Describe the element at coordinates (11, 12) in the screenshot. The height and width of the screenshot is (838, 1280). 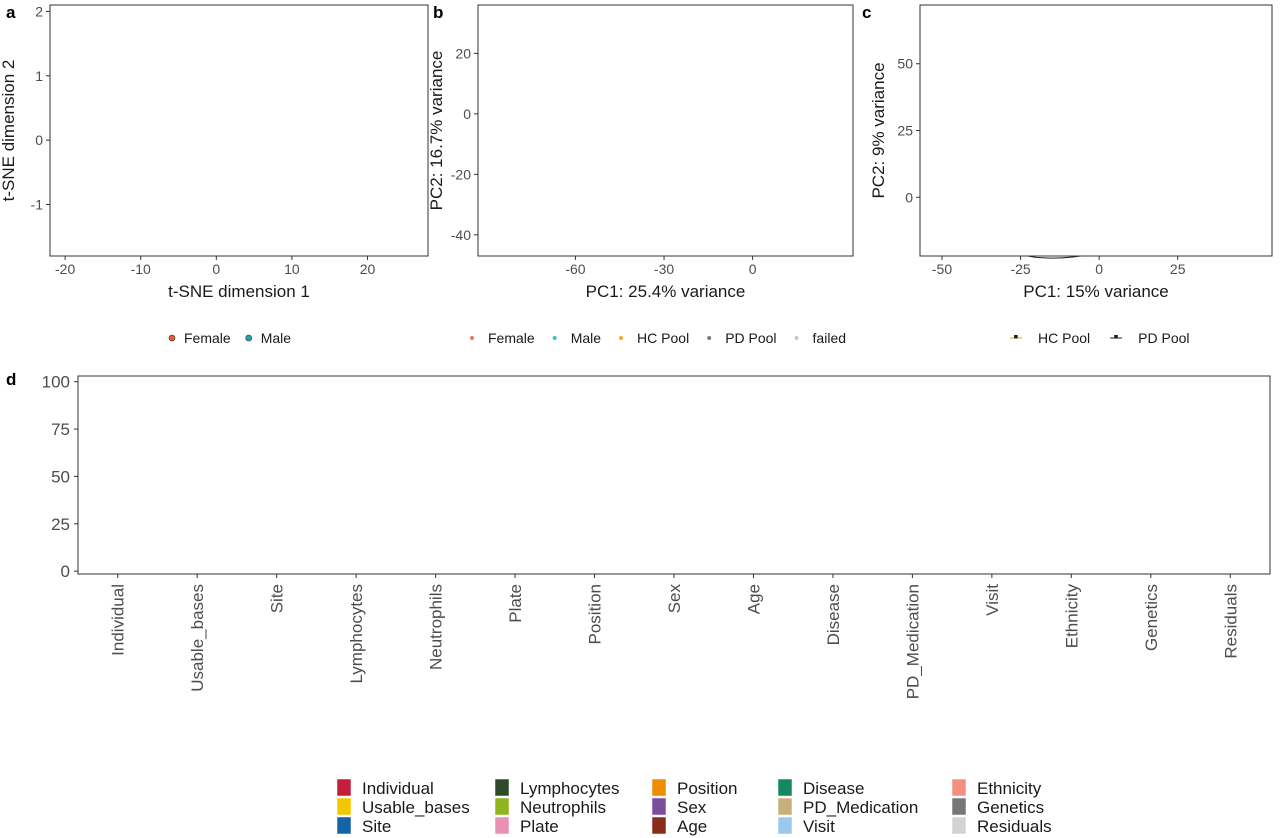
I see `panel-letter-a: a` at that location.